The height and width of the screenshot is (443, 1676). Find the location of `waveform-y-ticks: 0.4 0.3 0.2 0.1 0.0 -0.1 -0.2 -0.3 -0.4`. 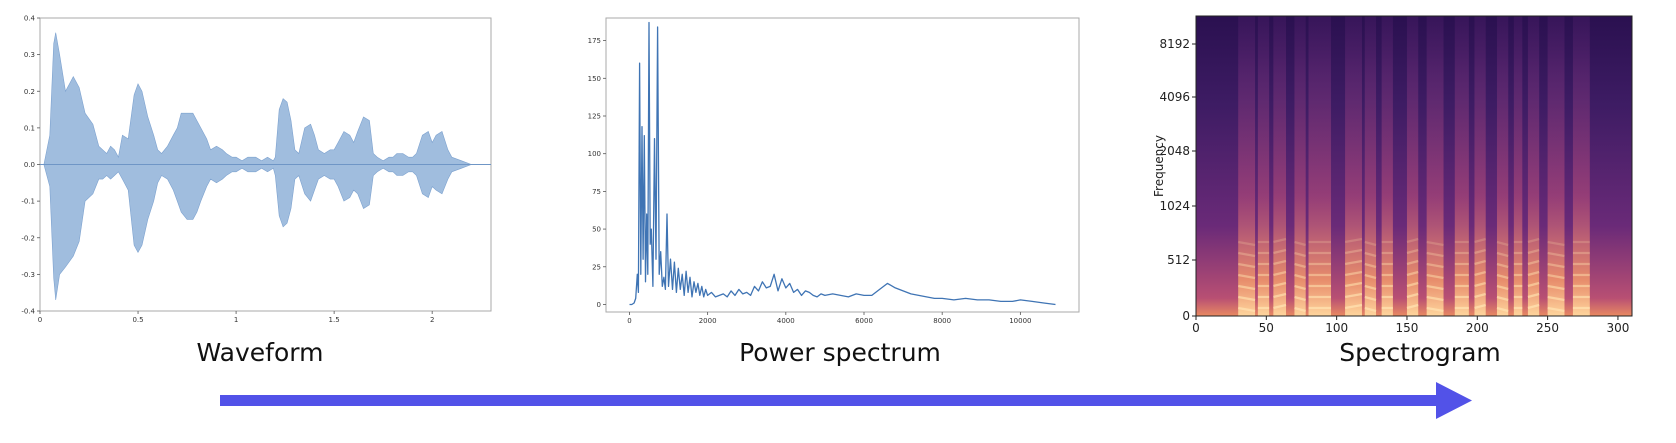

waveform-y-ticks: 0.4 0.3 0.2 0.1 0.0 -0.1 -0.2 -0.3 -0.4 is located at coordinates (30, 165).